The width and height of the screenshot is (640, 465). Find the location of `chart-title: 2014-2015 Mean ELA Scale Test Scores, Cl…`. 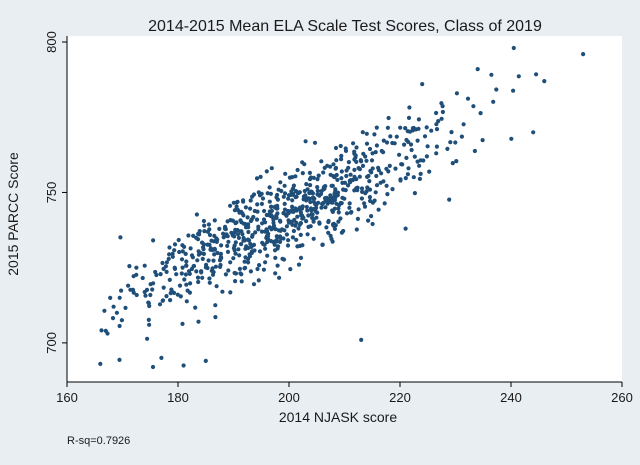

chart-title: 2014-2015 Mean ELA Scale Test Scores, Cl… is located at coordinates (345, 26).